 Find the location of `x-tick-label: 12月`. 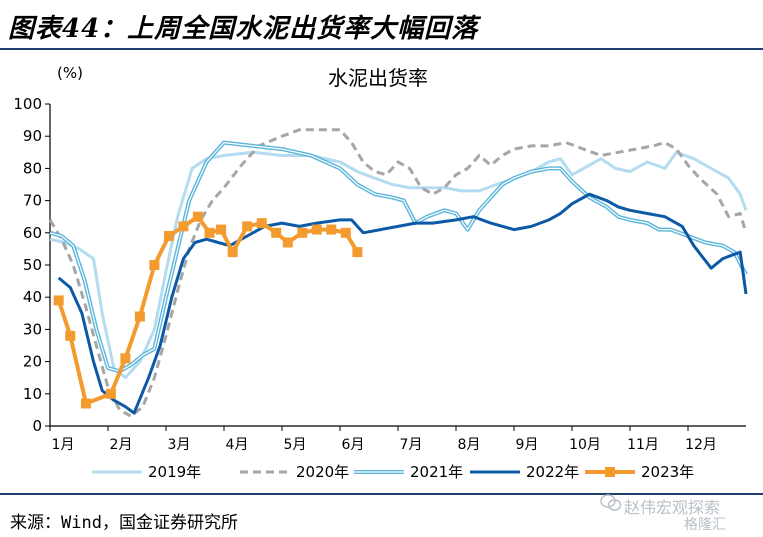

x-tick-label: 12月 is located at coordinates (701, 445).